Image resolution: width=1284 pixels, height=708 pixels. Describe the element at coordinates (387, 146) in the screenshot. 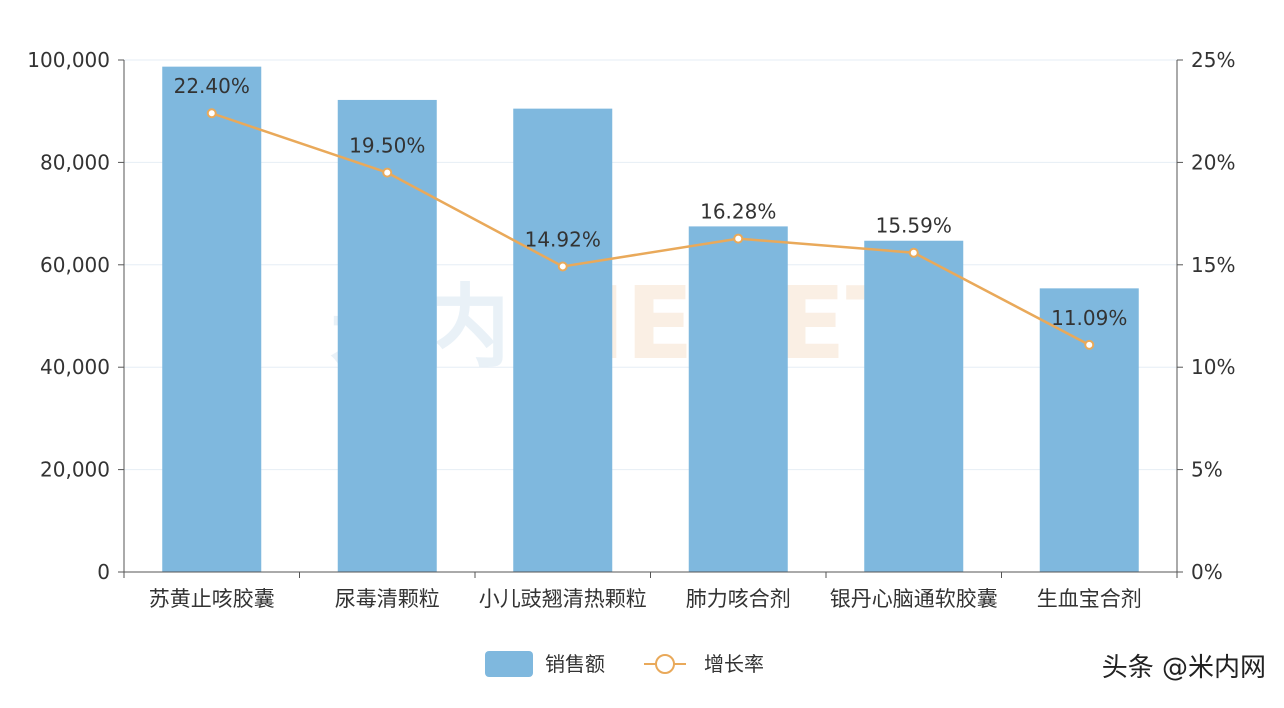

I see `data-label: 19.50%` at that location.